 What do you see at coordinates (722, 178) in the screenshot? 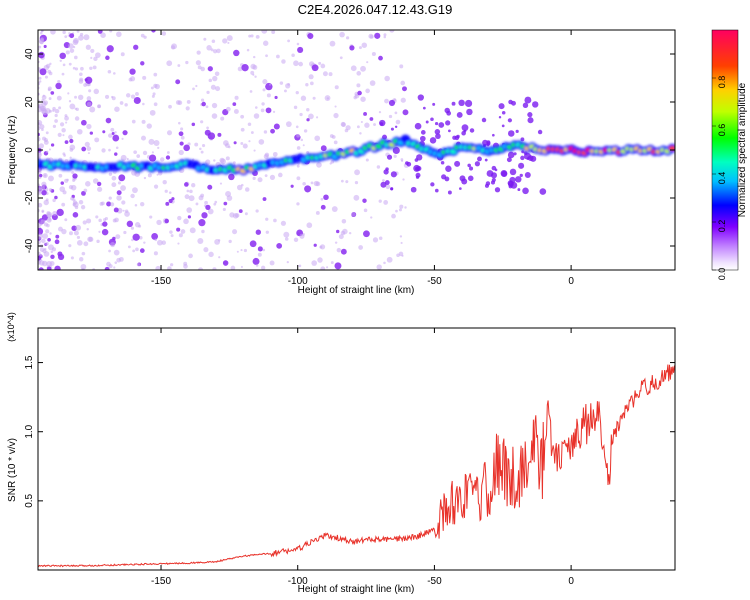
I see `colorbar-tick-label: 0.4` at bounding box center [722, 178].